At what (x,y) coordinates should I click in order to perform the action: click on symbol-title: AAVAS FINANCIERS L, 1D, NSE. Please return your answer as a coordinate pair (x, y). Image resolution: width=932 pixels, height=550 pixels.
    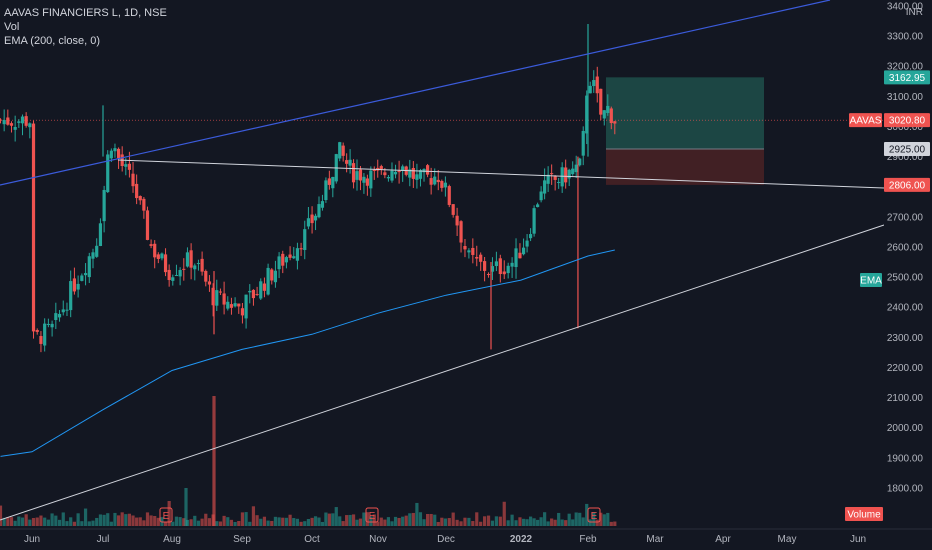
    Looking at the image, I should click on (85, 13).